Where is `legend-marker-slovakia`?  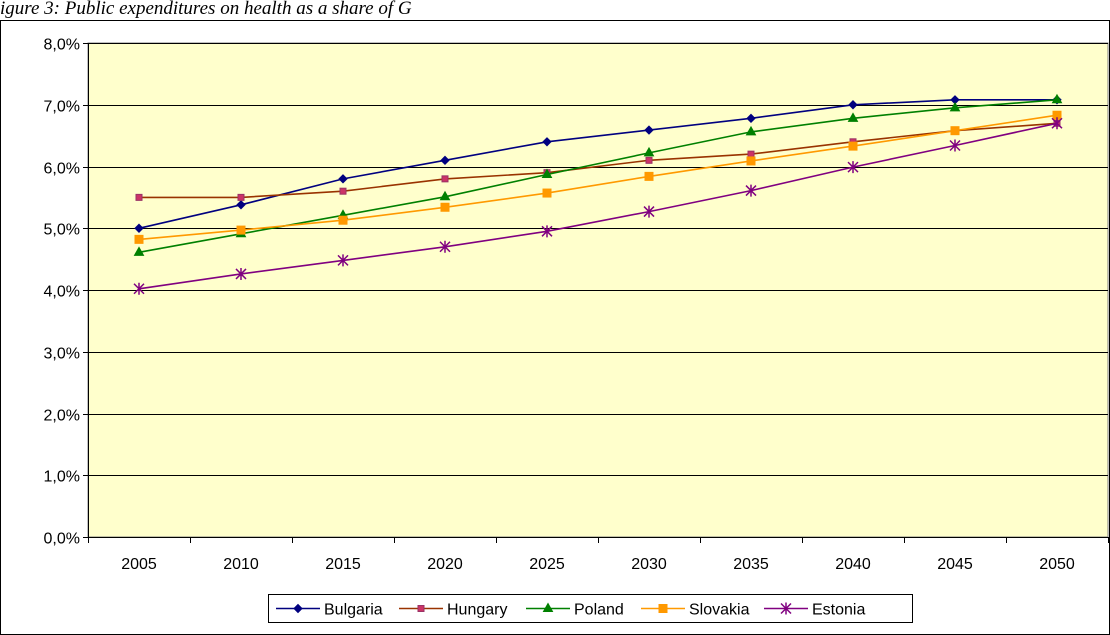
legend-marker-slovakia is located at coordinates (663, 609).